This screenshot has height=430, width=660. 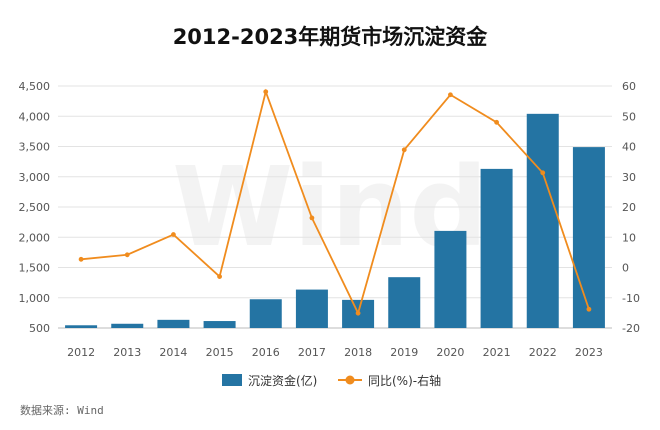 What do you see at coordinates (350, 380) in the screenshot?
I see `legend-line-marker` at bounding box center [350, 380].